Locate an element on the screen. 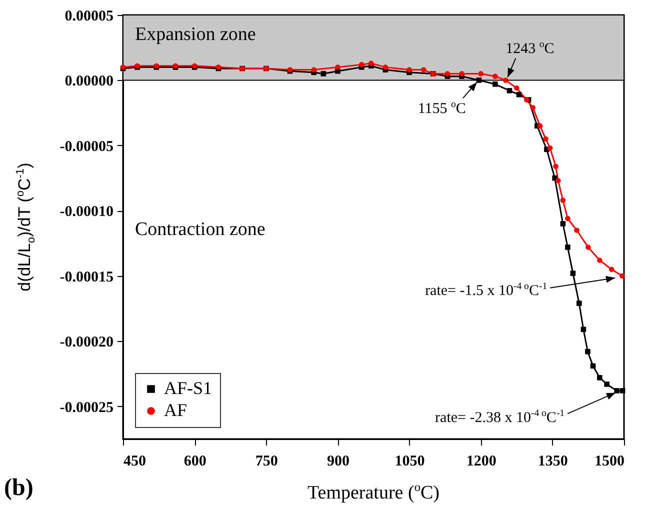 Image resolution: width=653 pixels, height=512 pixels. y-tick-label: -0.00020 is located at coordinates (87, 342).